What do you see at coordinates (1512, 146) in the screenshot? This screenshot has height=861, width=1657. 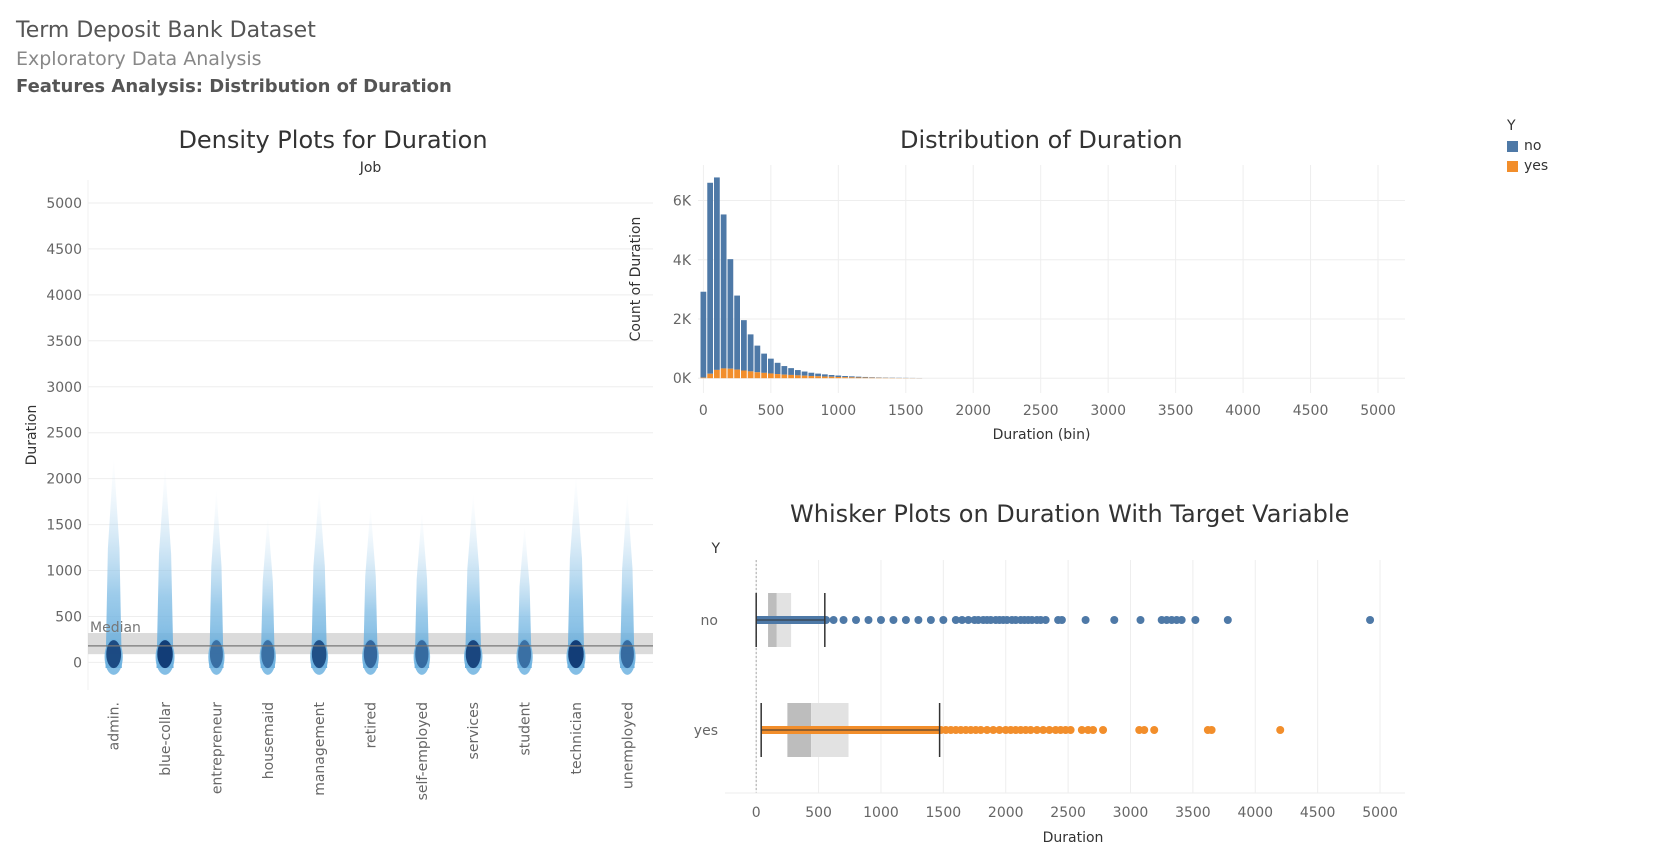 I see `legend-swatch-no` at bounding box center [1512, 146].